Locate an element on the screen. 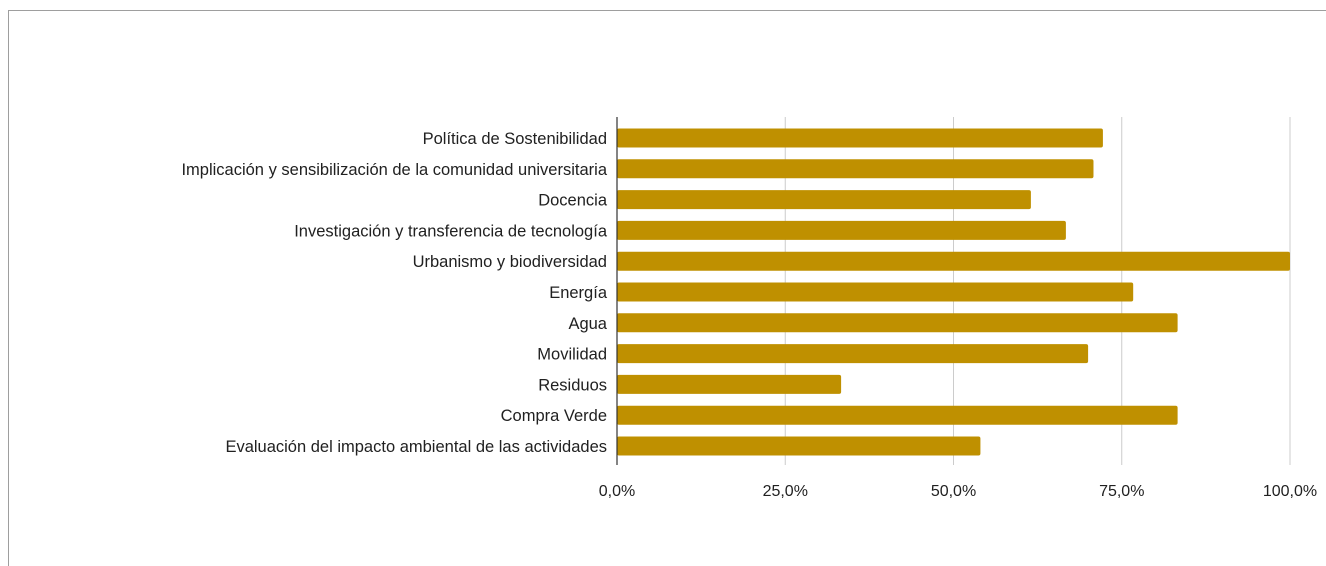  category-label-2: Docencia is located at coordinates (573, 201).